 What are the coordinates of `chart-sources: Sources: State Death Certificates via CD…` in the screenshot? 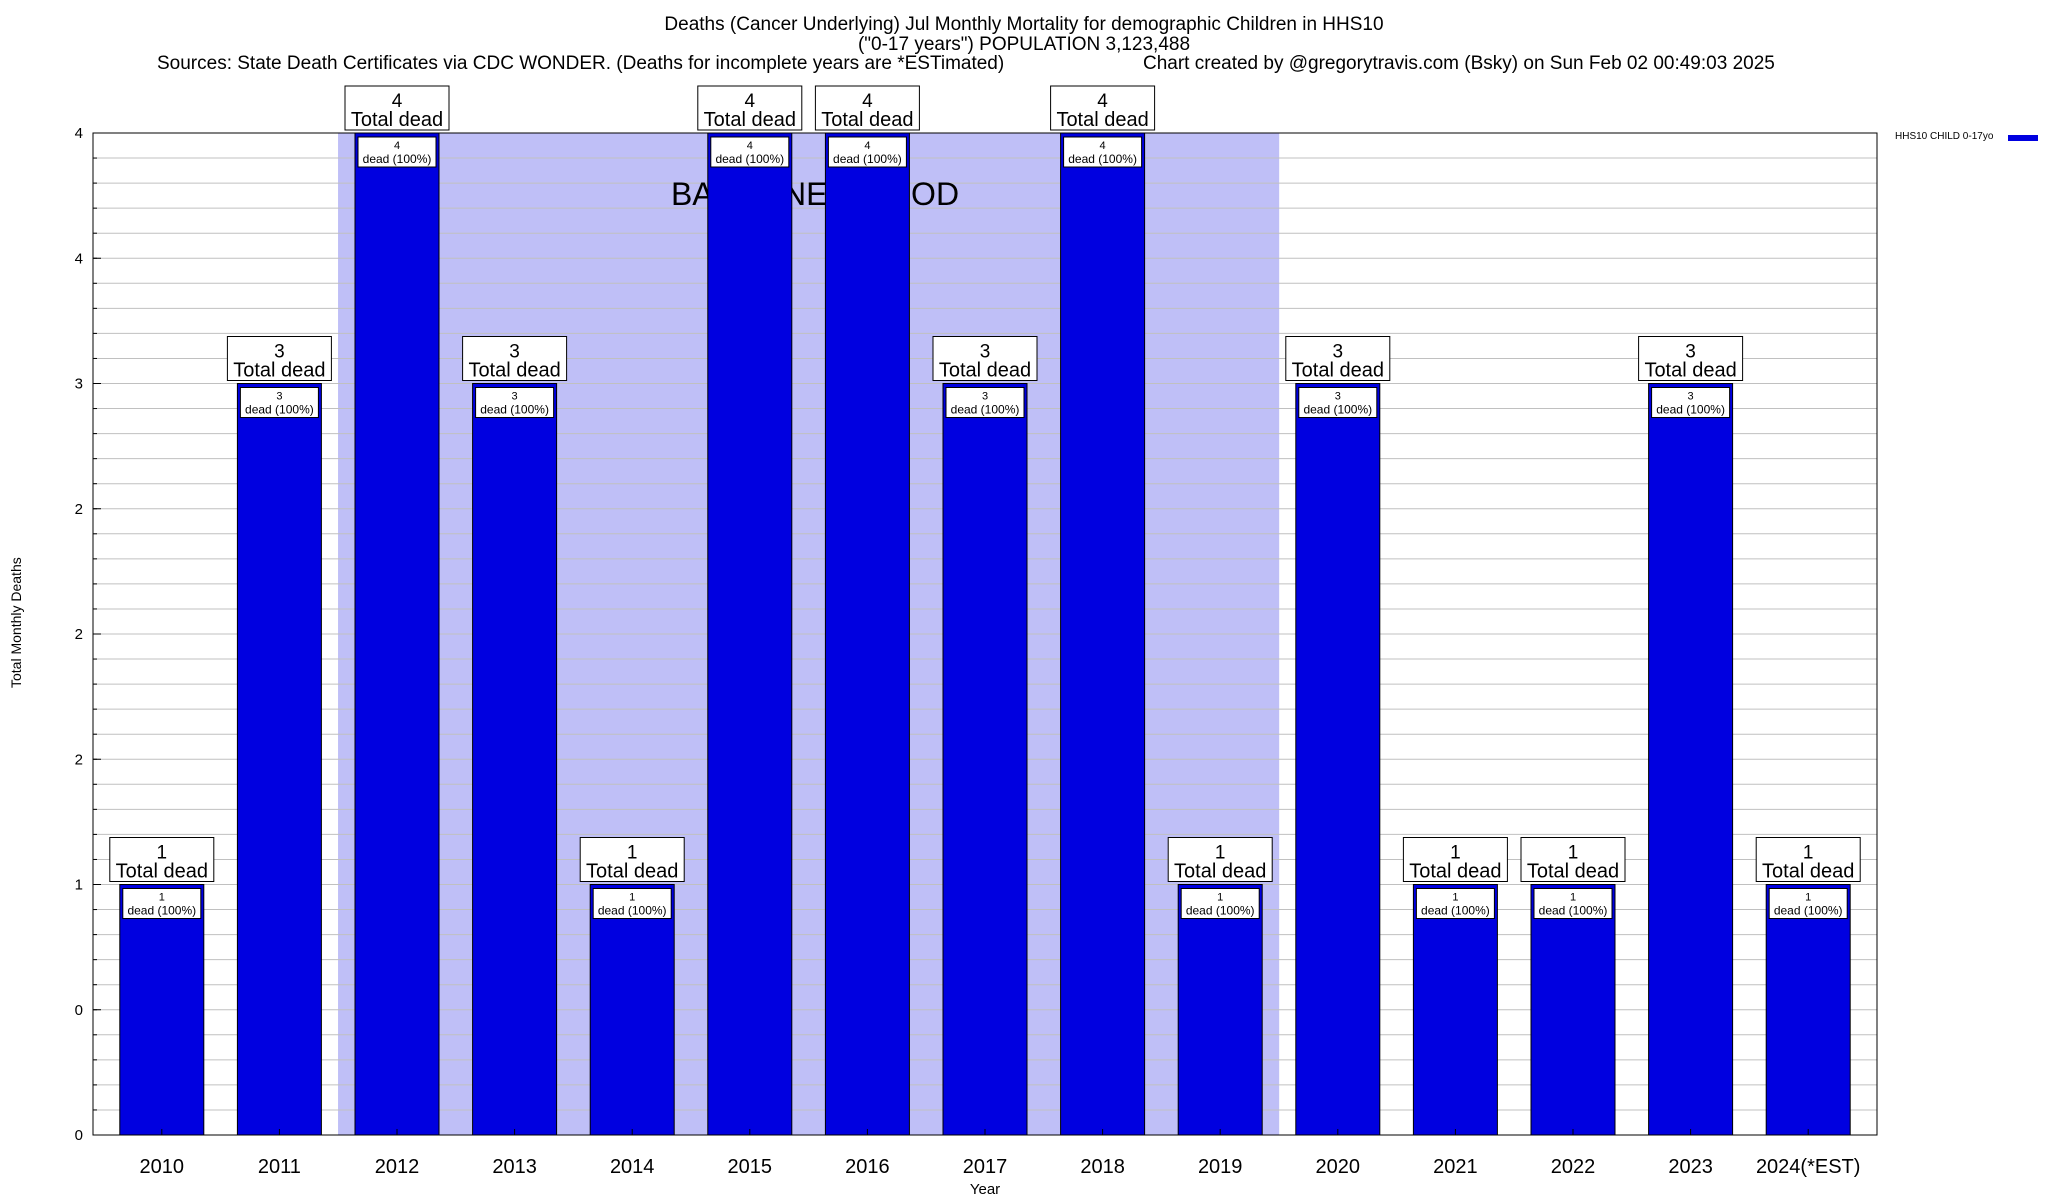 It's located at (581, 63).